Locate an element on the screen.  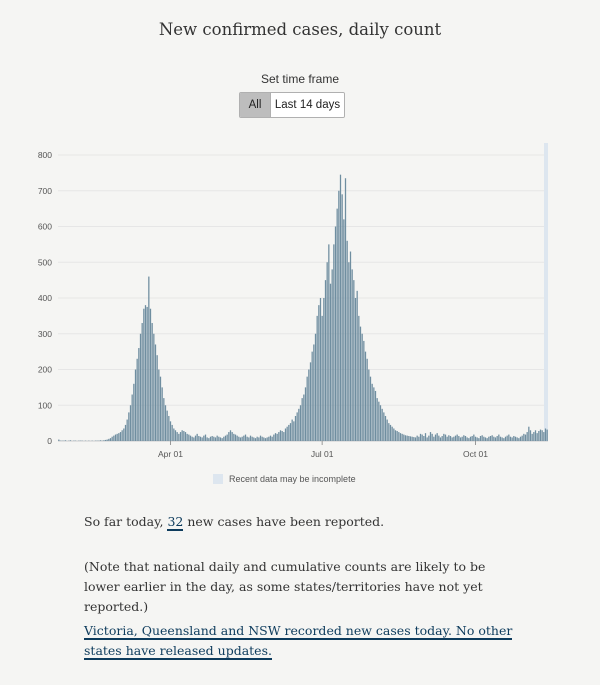
last-14-days-button: Last 14 days is located at coordinates (307, 105).